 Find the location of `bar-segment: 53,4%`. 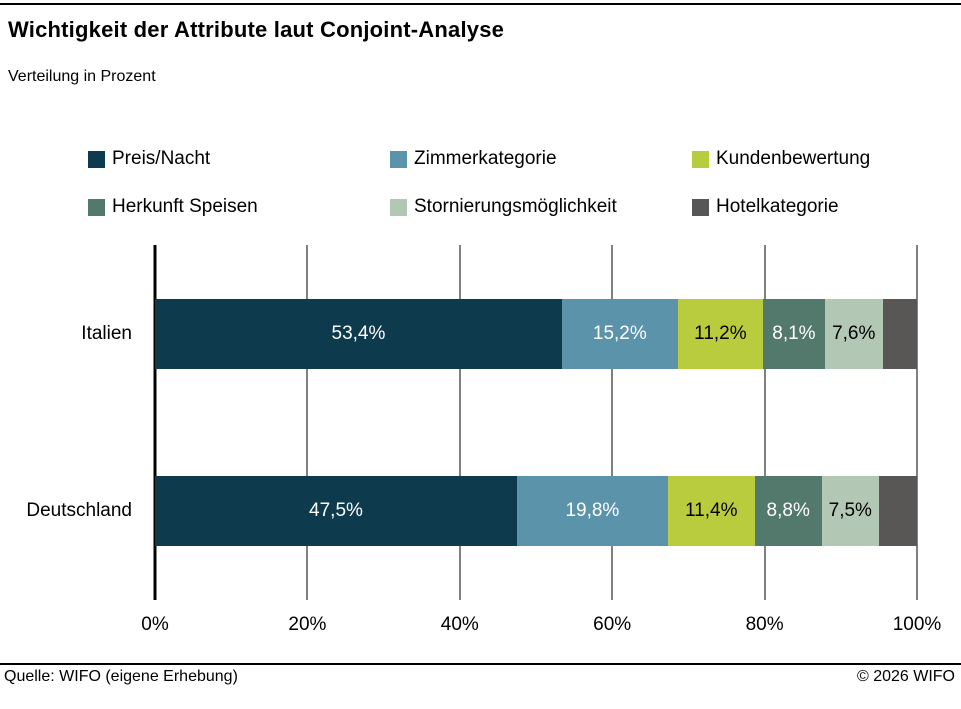

bar-segment: 53,4% is located at coordinates (358, 333).